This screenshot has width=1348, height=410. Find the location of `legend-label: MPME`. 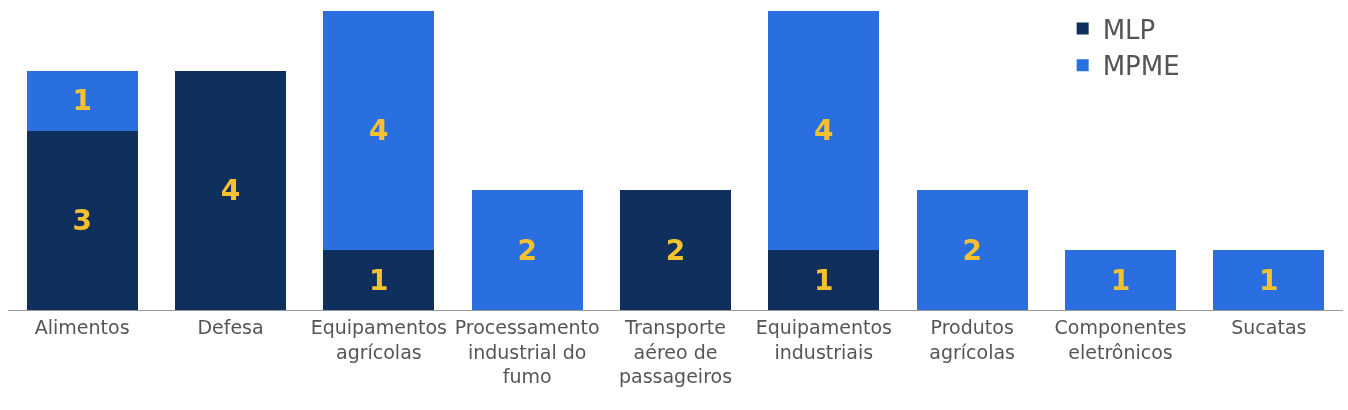

legend-label: MPME is located at coordinates (1141, 66).